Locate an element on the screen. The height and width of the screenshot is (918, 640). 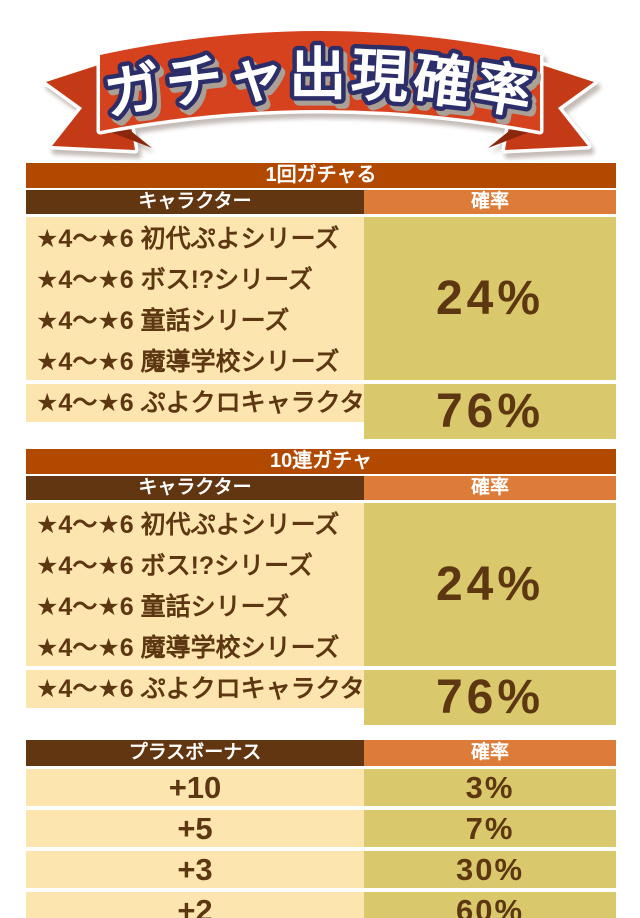
banner-title: ガチャ出現確率 is located at coordinates (320, 85).